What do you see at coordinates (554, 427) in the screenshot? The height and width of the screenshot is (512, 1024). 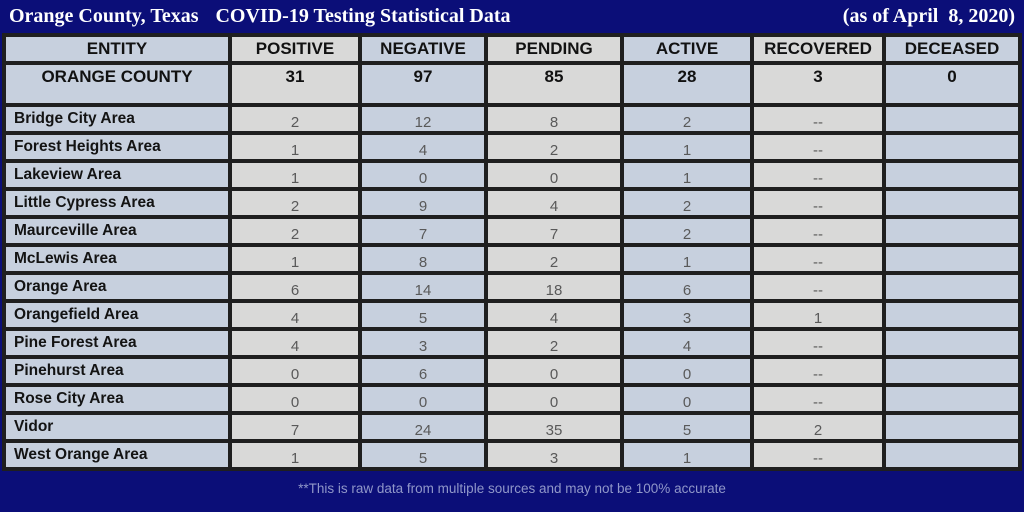 I see `value-cell: 35` at bounding box center [554, 427].